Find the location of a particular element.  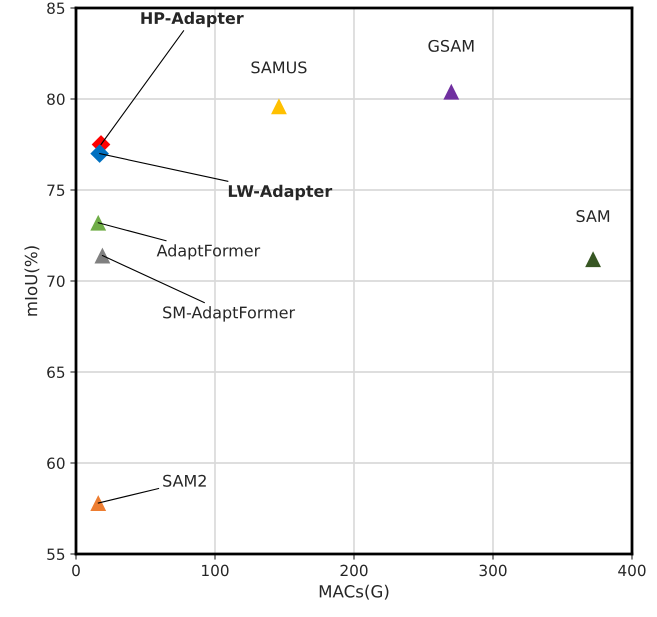

y-tick-label: 65 is located at coordinates (55, 372).